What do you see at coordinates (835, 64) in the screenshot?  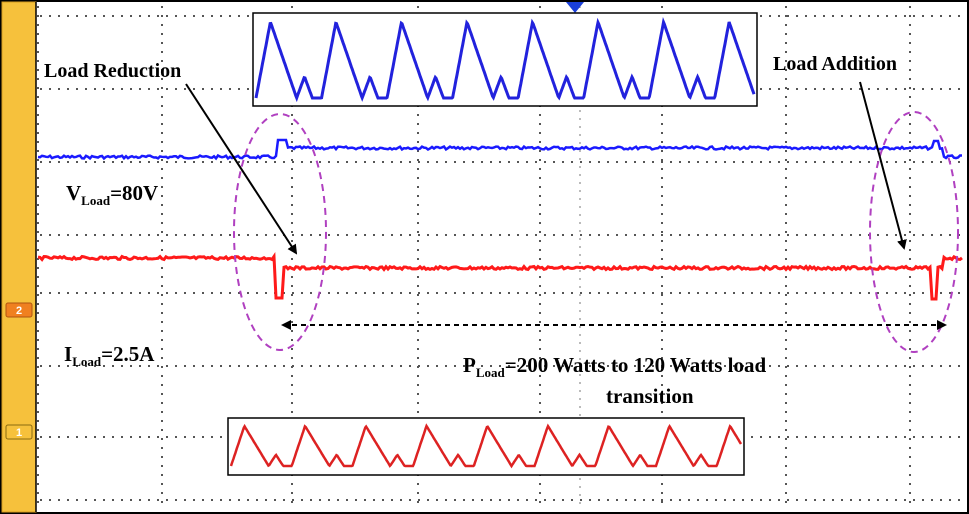 I see `load-addition-label: Load Addition` at bounding box center [835, 64].